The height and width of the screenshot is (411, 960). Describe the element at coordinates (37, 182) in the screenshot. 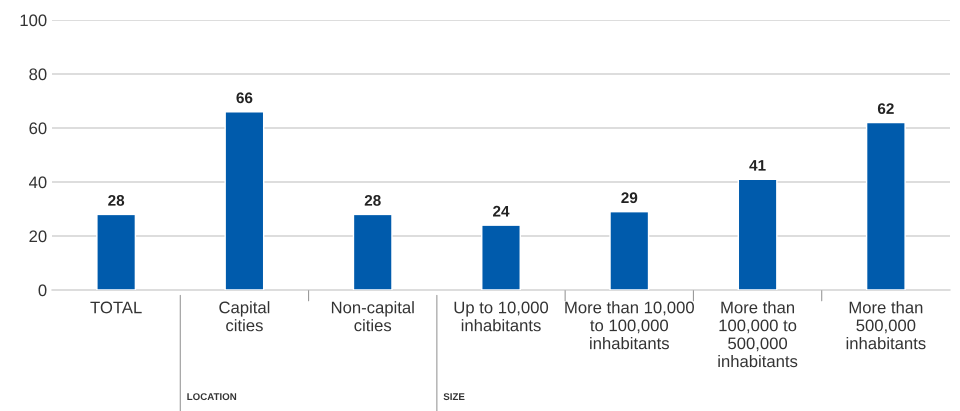

I see `y-tick-label: 40` at that location.